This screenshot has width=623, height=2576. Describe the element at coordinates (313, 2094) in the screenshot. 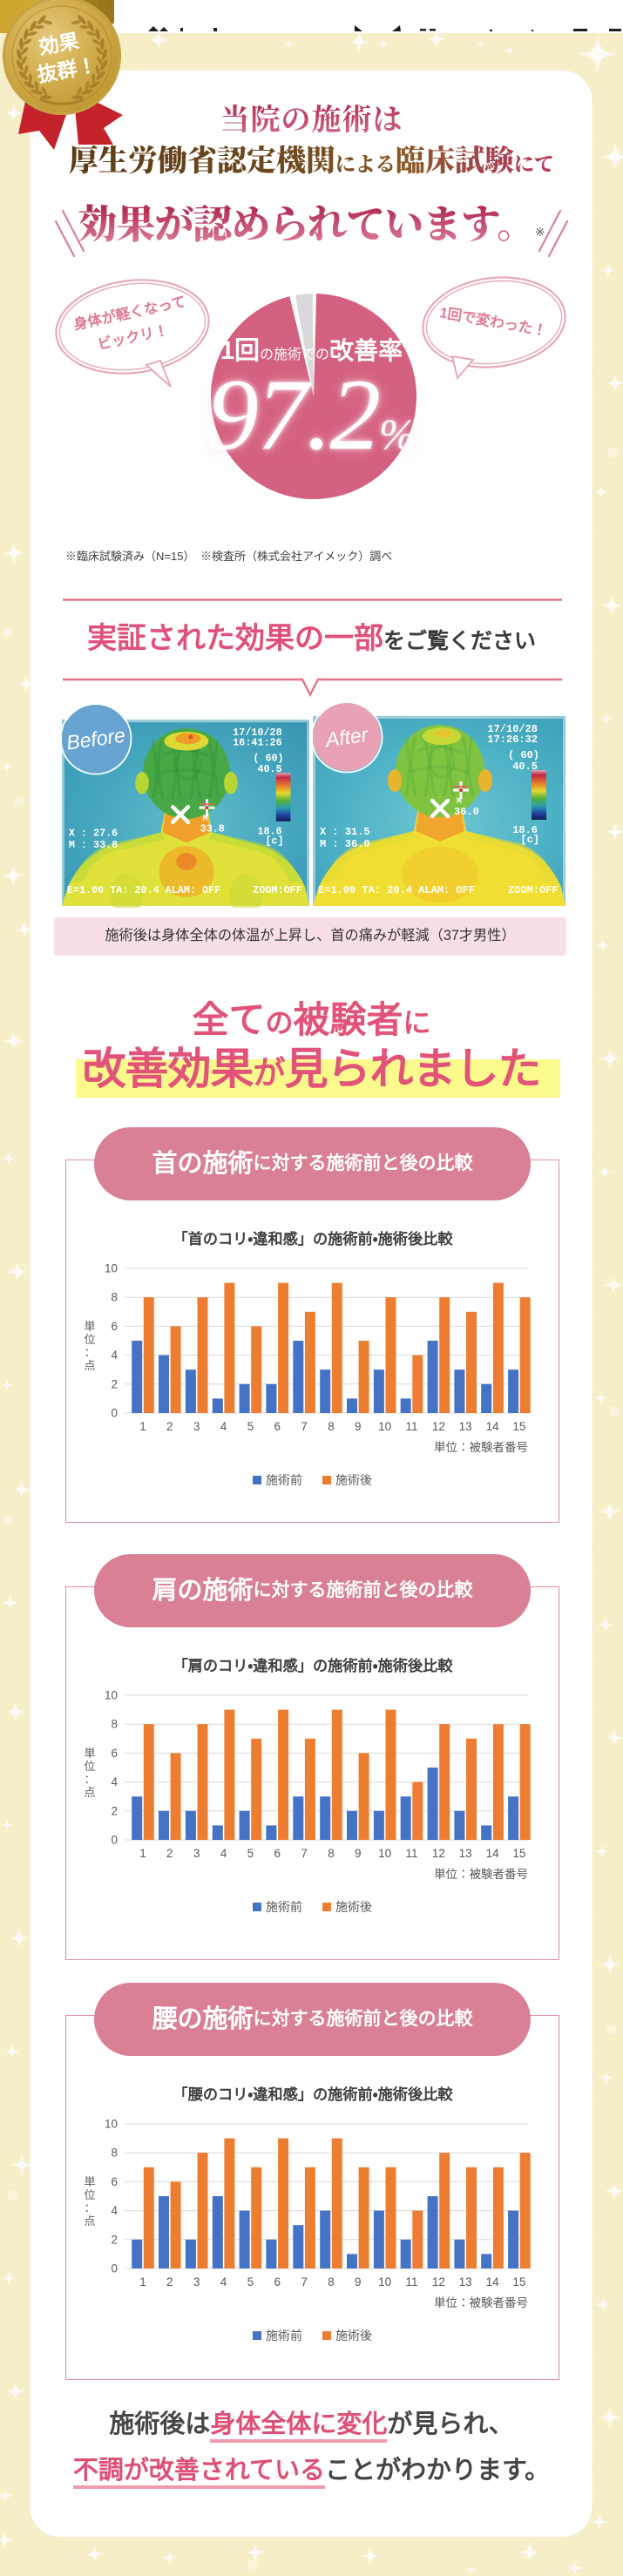

I see `svg-text: 「腰のコリ・違和感」の施術前・施術後比較` at that location.